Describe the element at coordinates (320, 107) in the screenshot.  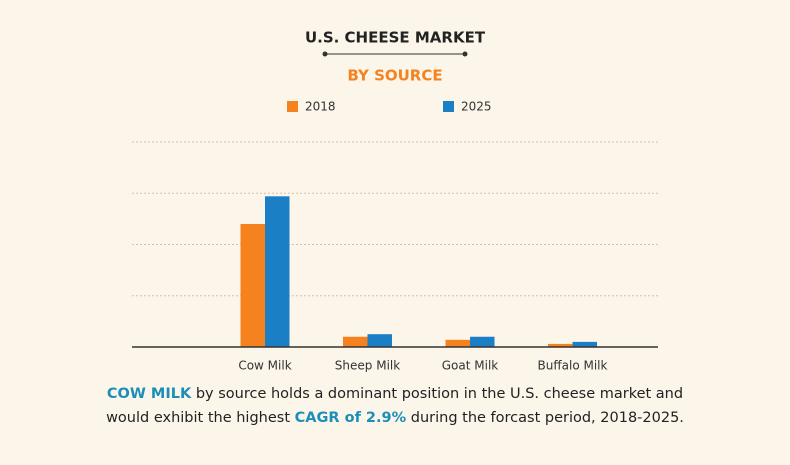
I see `legend-label: 2018` at that location.